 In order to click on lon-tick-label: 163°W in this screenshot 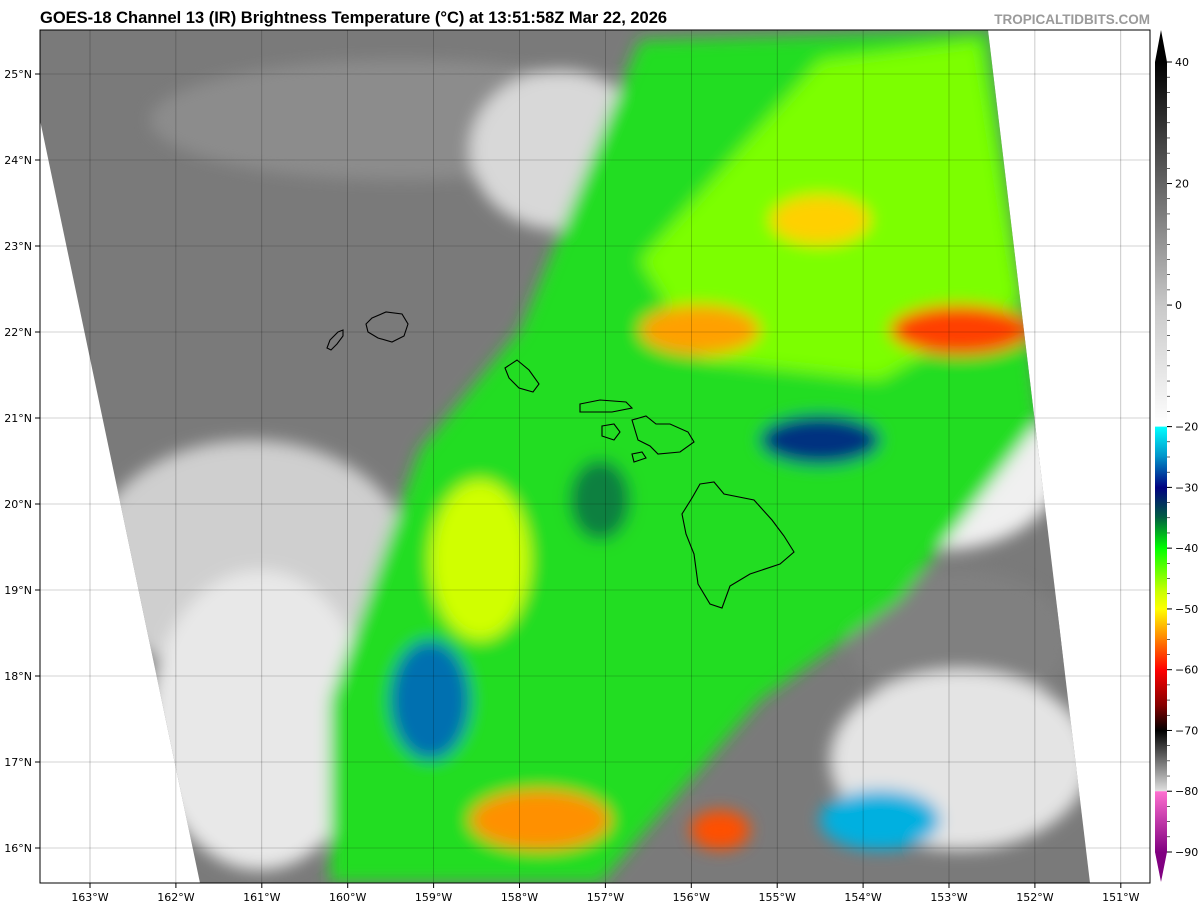, I will do `click(89, 897)`.